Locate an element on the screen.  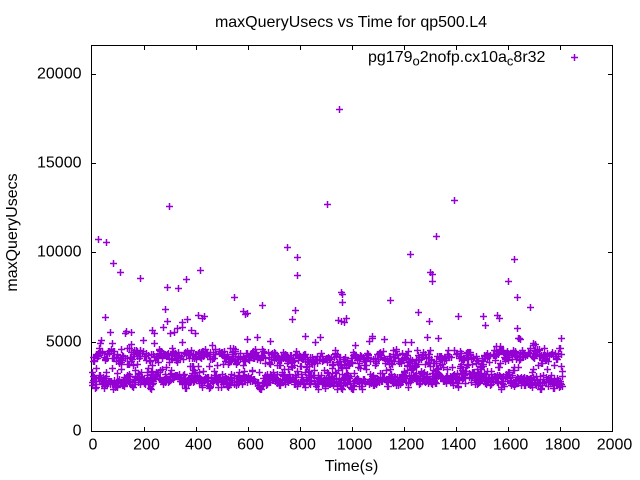
svg-text: 2000 is located at coordinates (615, 445).